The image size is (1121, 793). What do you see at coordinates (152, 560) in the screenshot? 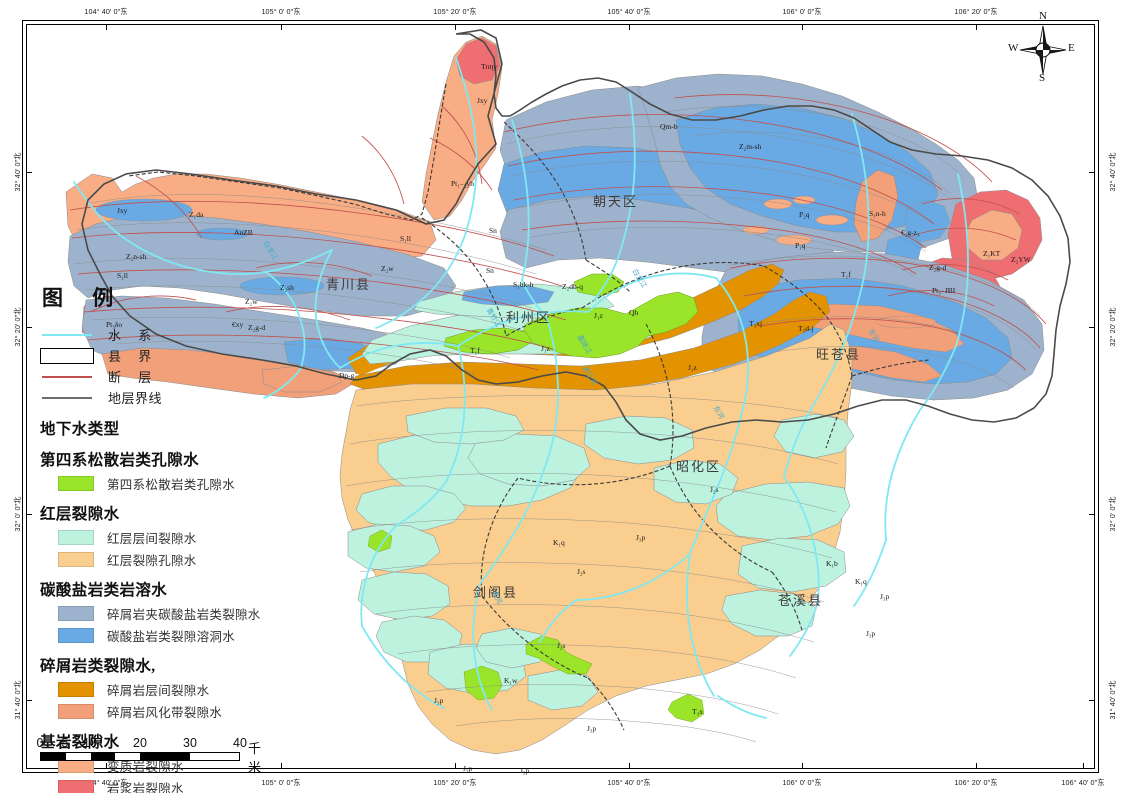
I see `legend-swatch-label: 红层裂隙孔隙水` at bounding box center [152, 560].